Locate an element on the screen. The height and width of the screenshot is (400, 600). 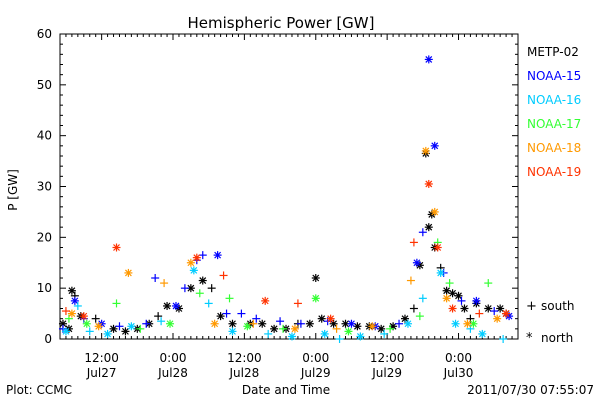
marker-symbol-north: * is located at coordinates (529, 338).